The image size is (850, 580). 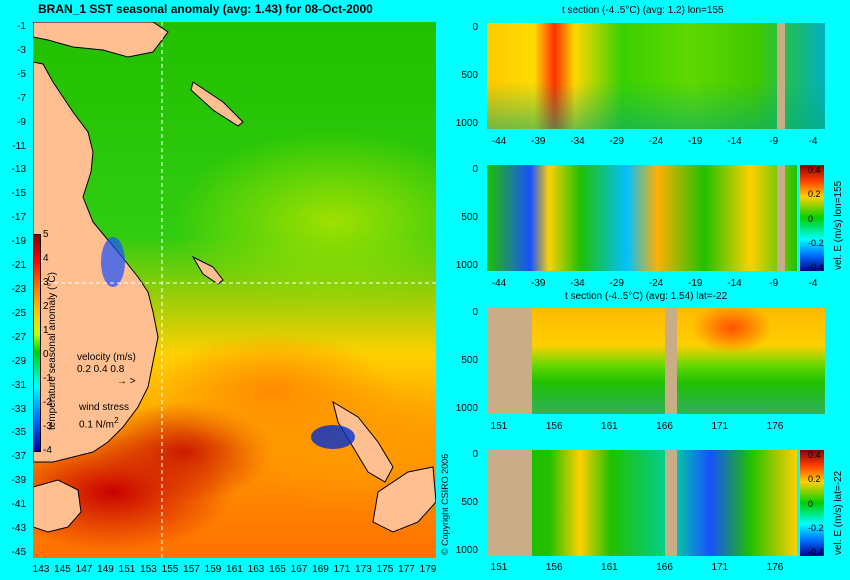 What do you see at coordinates (18, 433) in the screenshot?
I see `map-lat-tick: -35` at bounding box center [18, 433].